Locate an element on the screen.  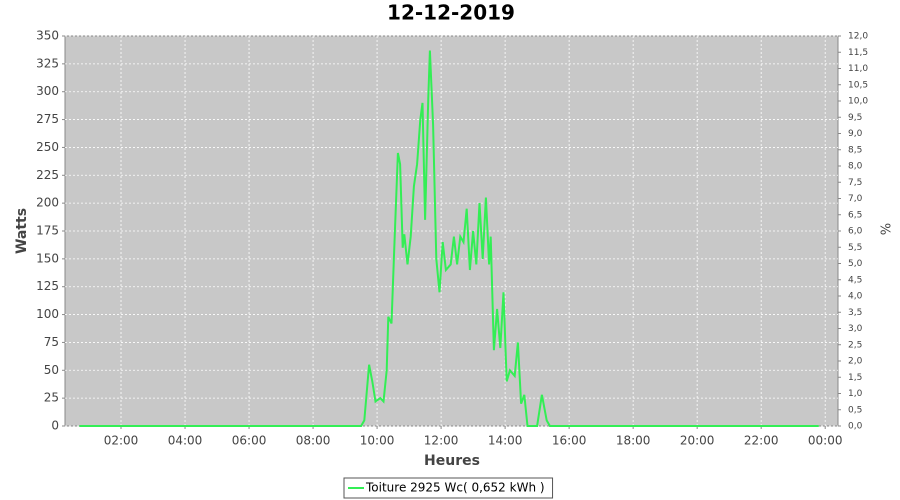
y2-tick-label: 0,0 is located at coordinates (855, 427).